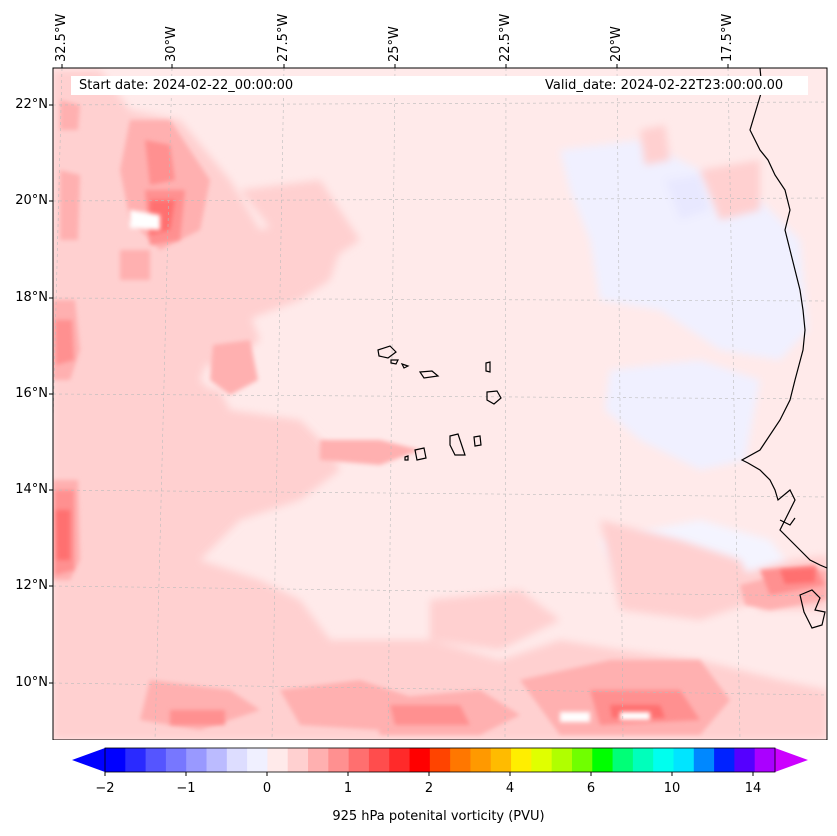  Describe the element at coordinates (348, 788) in the screenshot. I see `colorbar-tick-1: 1` at that location.